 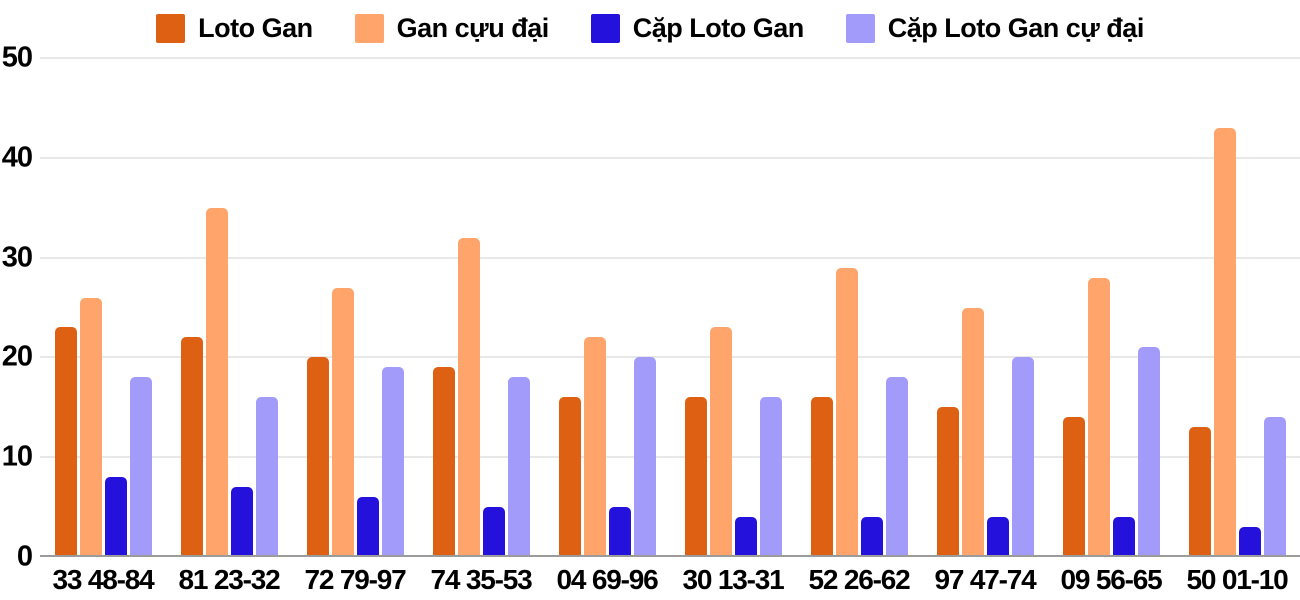 I want to click on x-category-label: 50 01-10, so click(x=1237, y=579).